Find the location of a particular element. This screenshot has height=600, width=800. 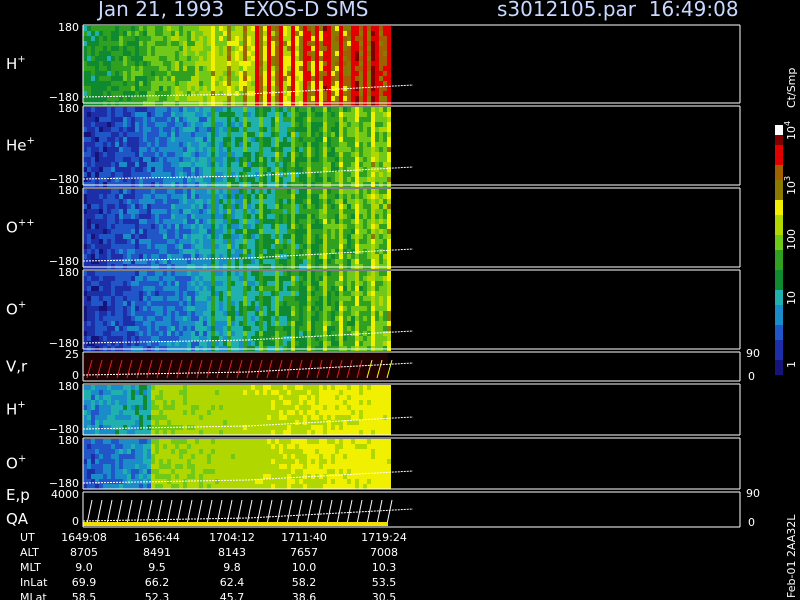

trace-line is located at coordinates (248, 337).